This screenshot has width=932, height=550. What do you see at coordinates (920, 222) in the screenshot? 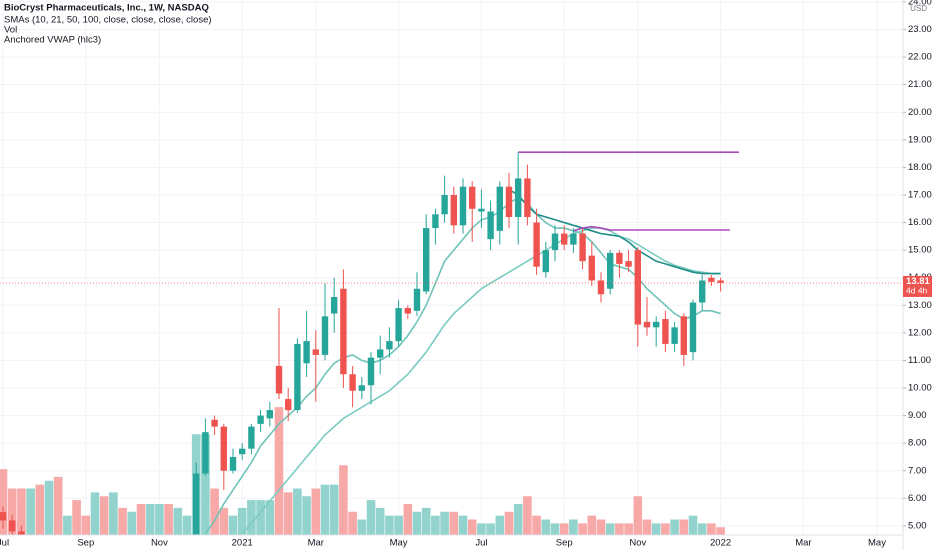
I see `y-tick-label: 16.00` at bounding box center [920, 222].